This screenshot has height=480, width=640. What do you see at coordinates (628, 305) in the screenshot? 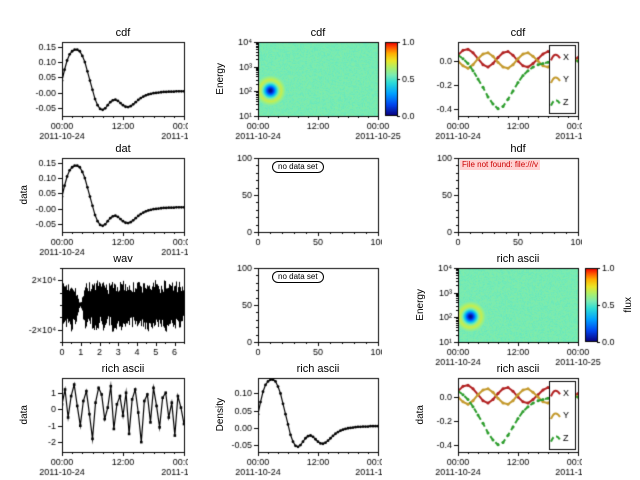
I see `colorbar-label: flux` at bounding box center [628, 305].